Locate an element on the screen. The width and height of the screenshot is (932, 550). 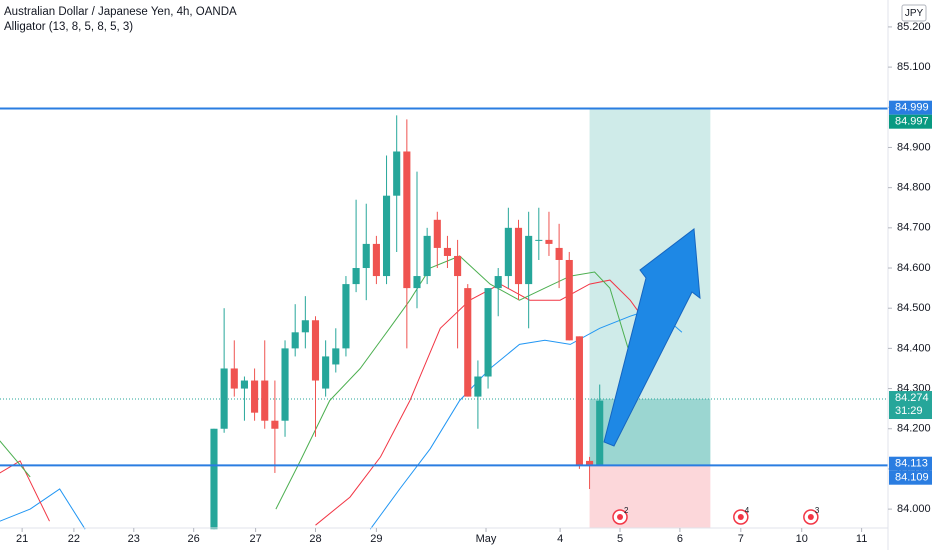
price-label: 84.999 is located at coordinates (912, 108).